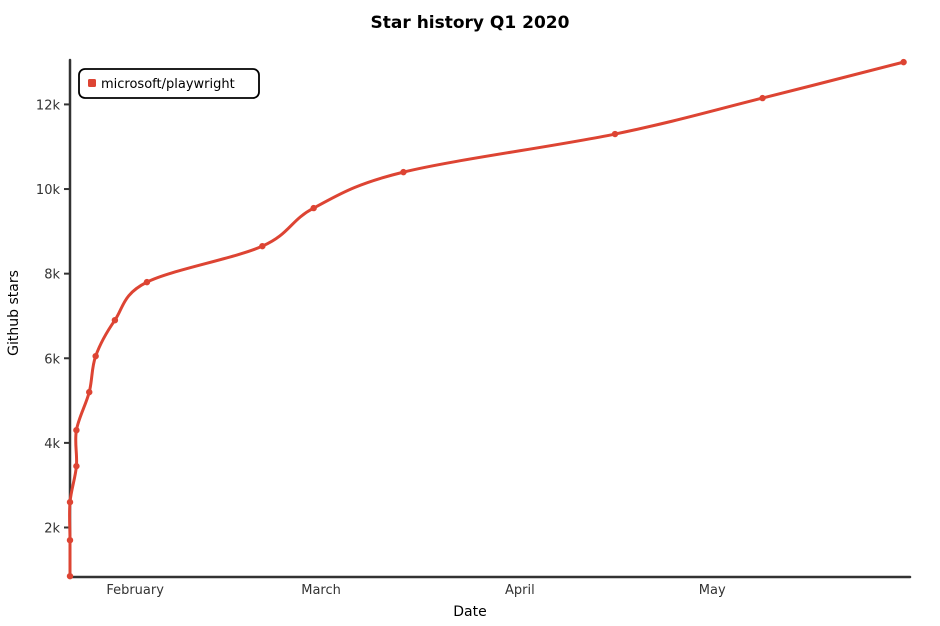 This screenshot has height=626, width=940. I want to click on x-axis-label: Date, so click(469, 612).